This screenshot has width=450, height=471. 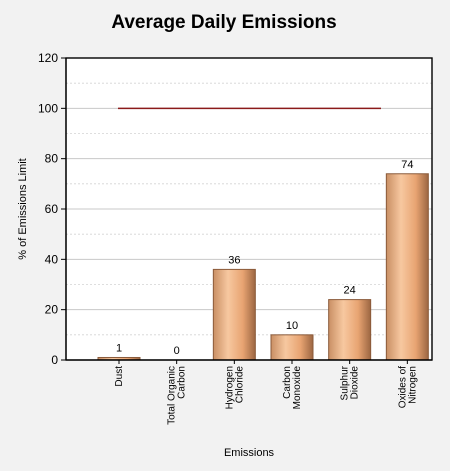 I want to click on category-label: Carbon Monoxide, so click(x=292, y=388).